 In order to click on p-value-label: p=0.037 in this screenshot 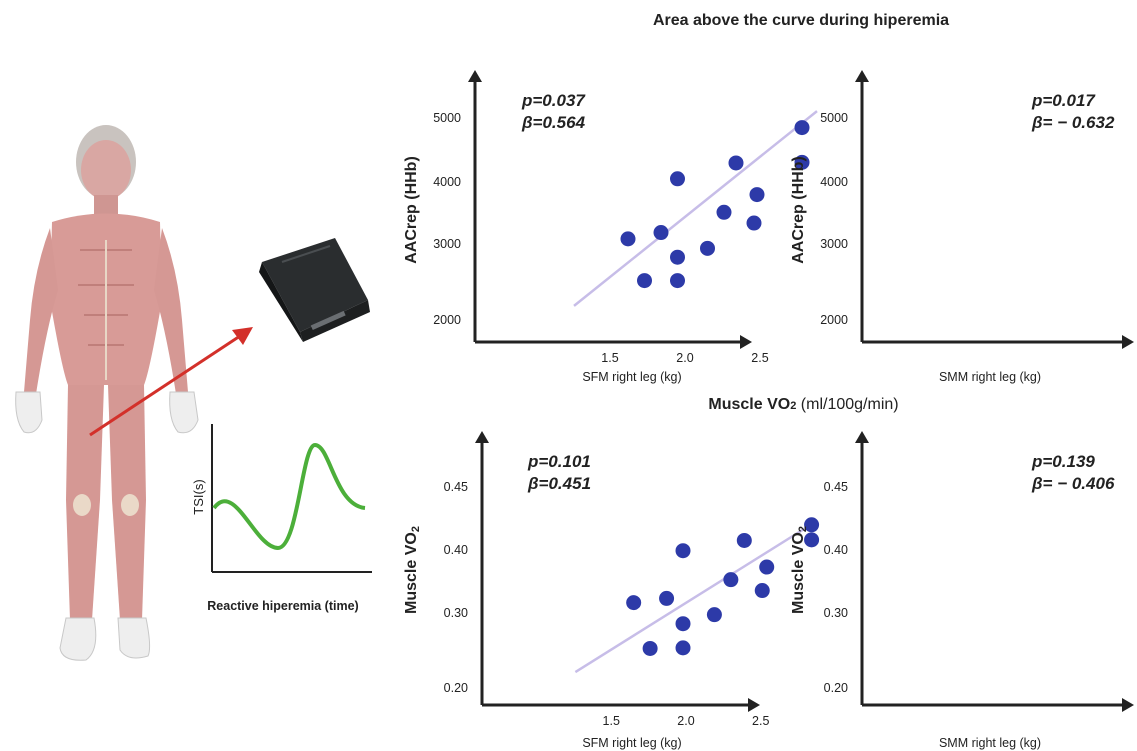, I will do `click(553, 100)`.